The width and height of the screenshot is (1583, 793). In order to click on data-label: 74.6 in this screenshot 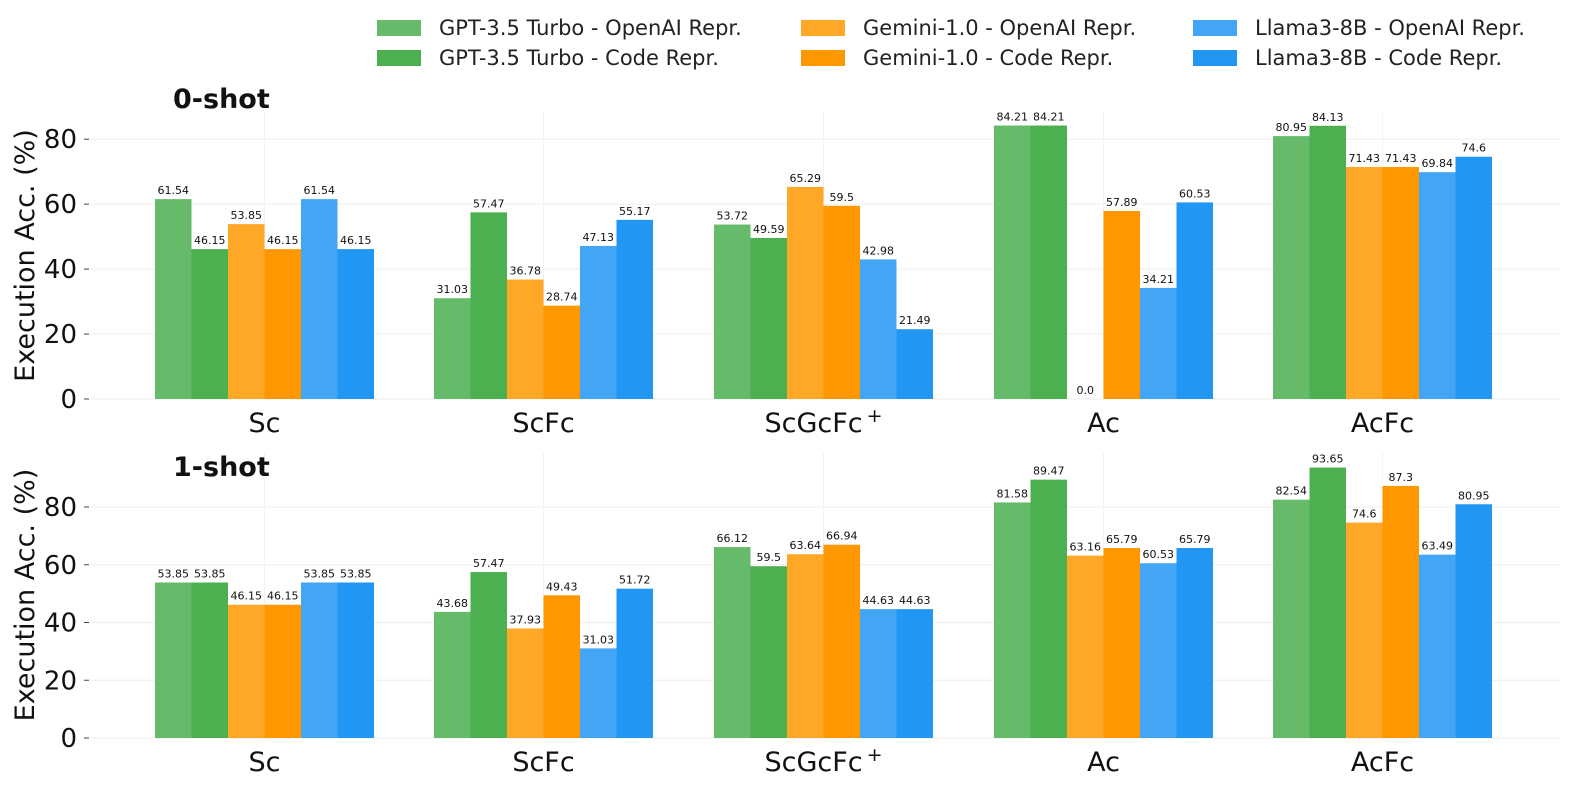, I will do `click(1474, 148)`.